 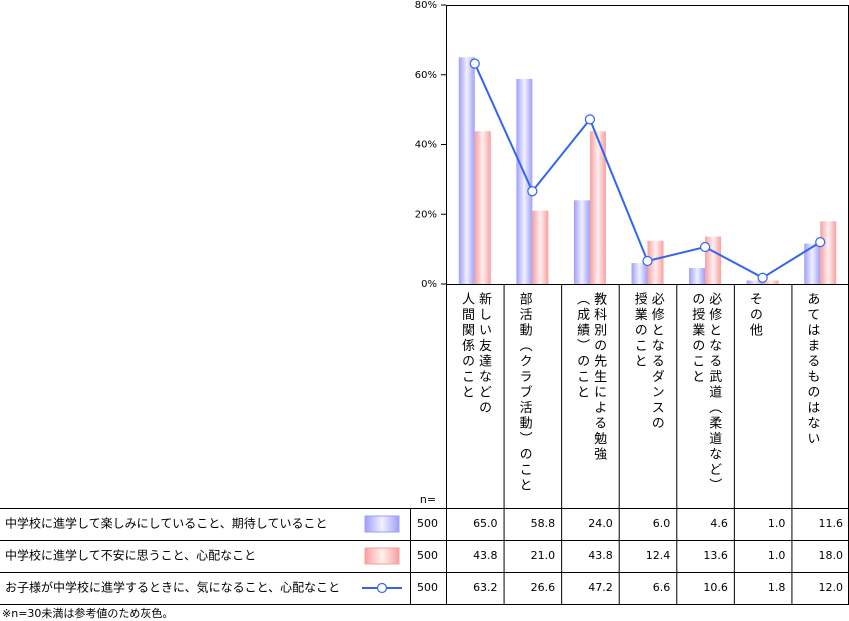 I want to click on table-value: 63.2, so click(x=485, y=587).